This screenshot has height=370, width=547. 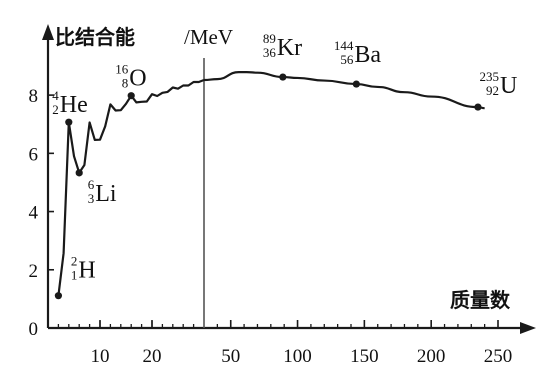 What do you see at coordinates (297, 356) in the screenshot?
I see `x-tick-label: 100` at bounding box center [297, 356].